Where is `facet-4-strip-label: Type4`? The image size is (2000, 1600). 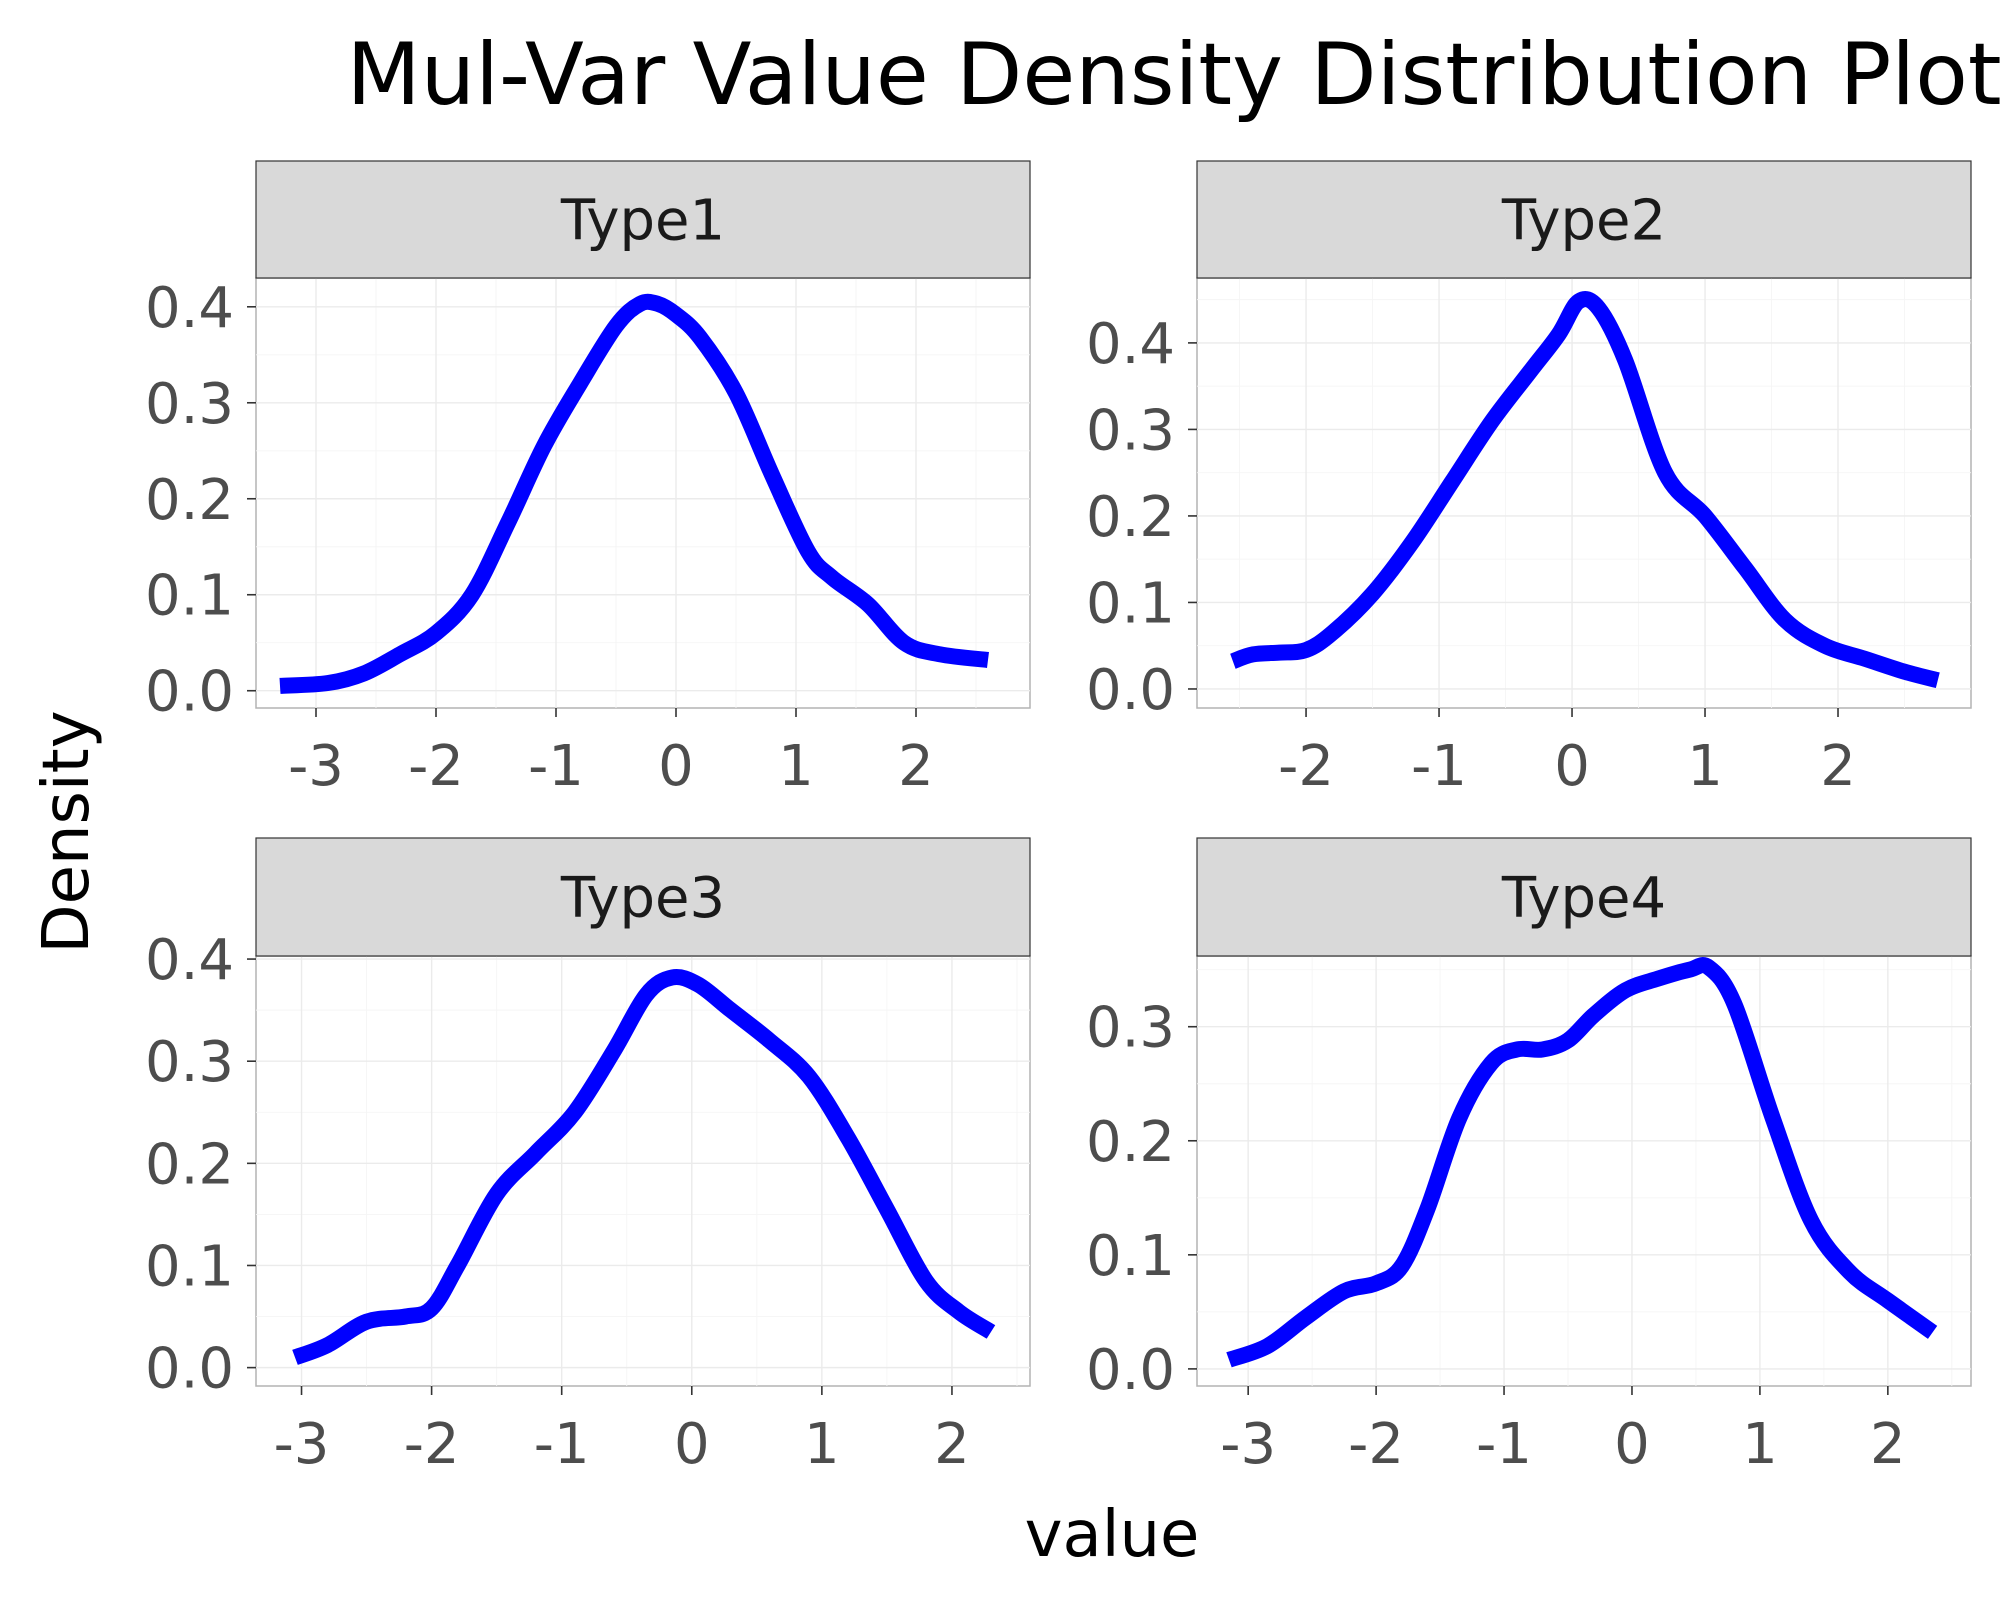 facet-4-strip-label: Type4 is located at coordinates (1583, 898).